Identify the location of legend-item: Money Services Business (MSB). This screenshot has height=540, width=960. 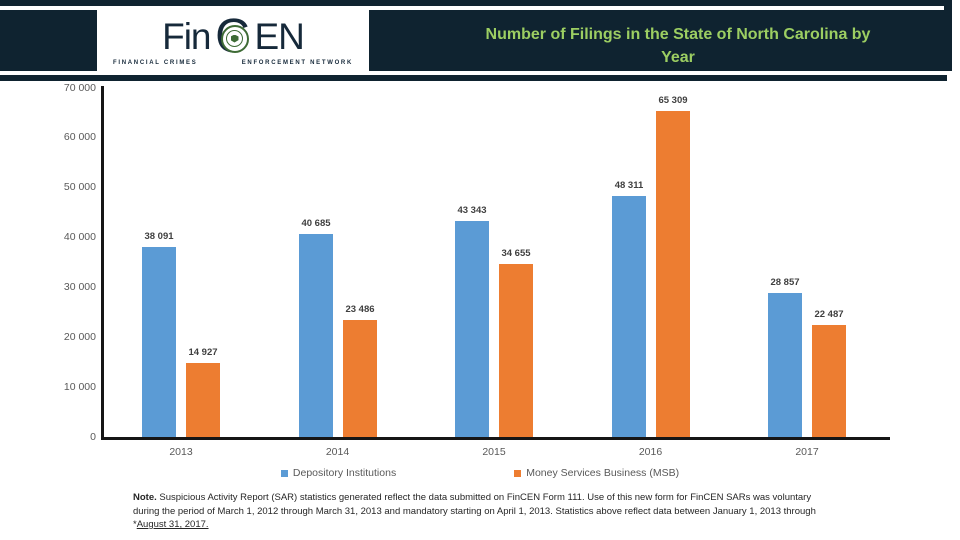
(596, 473).